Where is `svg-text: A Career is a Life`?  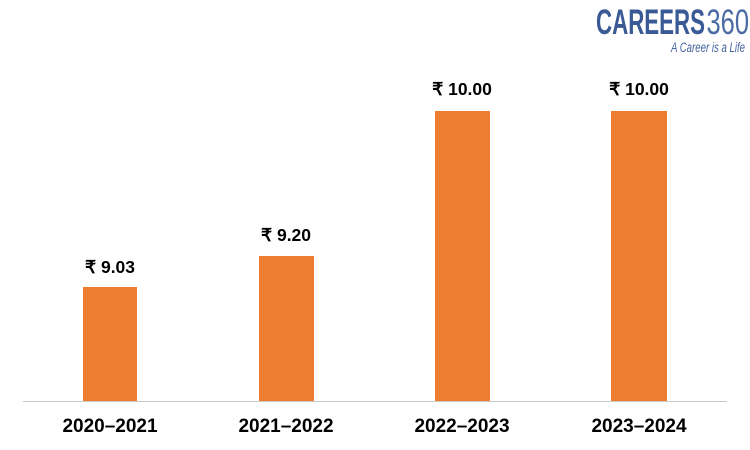
svg-text: A Career is a Life is located at coordinates (707, 47).